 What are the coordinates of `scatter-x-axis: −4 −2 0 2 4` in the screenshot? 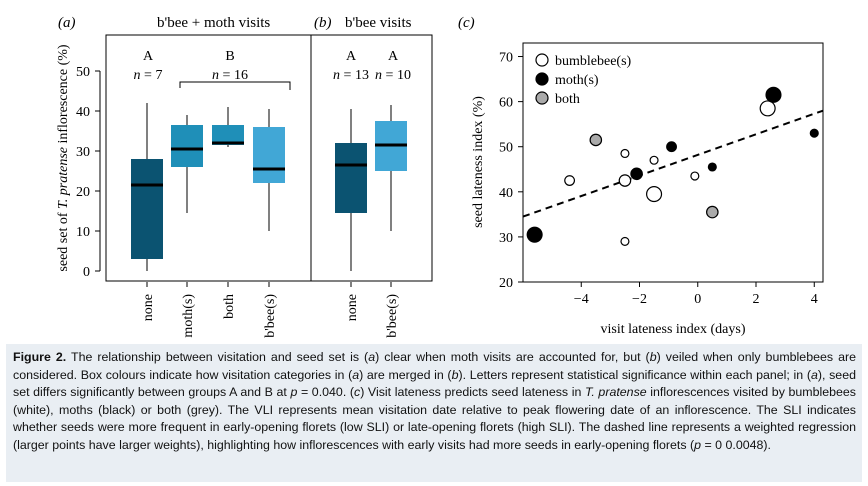 It's located at (696, 294).